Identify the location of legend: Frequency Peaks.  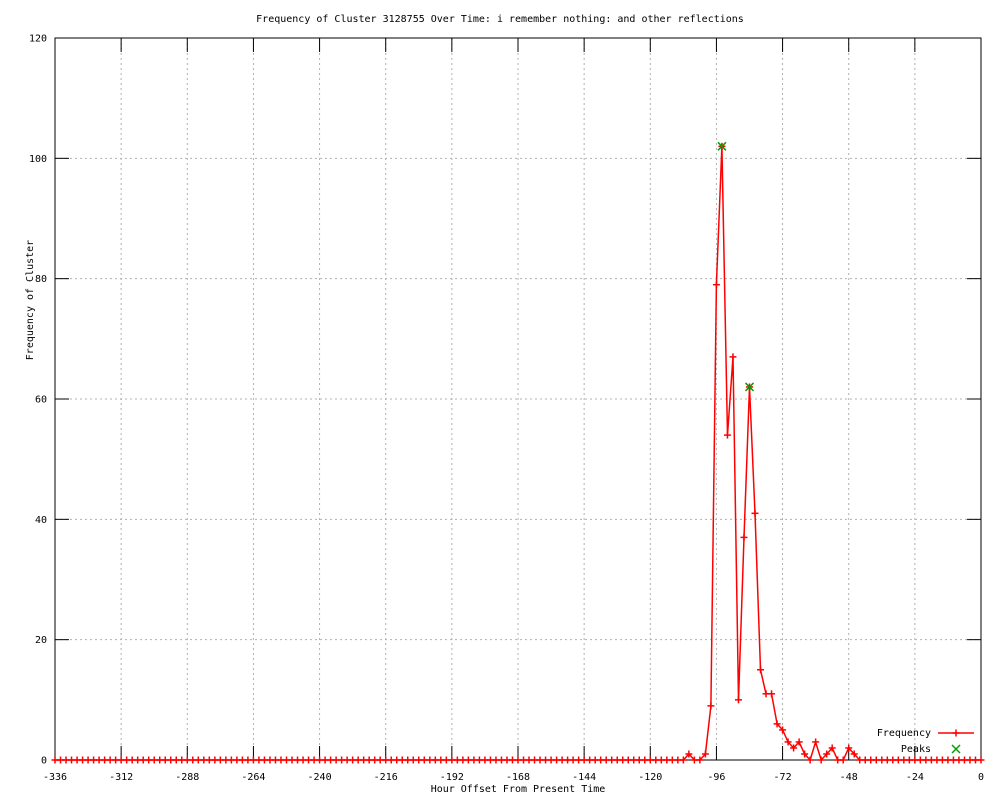
(911, 741).